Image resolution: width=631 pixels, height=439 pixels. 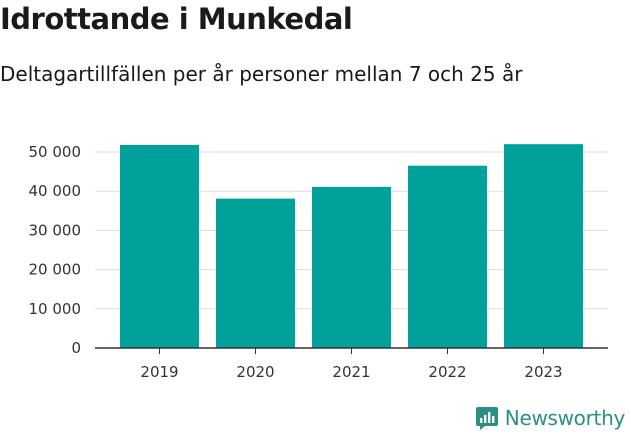 I want to click on y-tick-label: 0, so click(x=76, y=348).